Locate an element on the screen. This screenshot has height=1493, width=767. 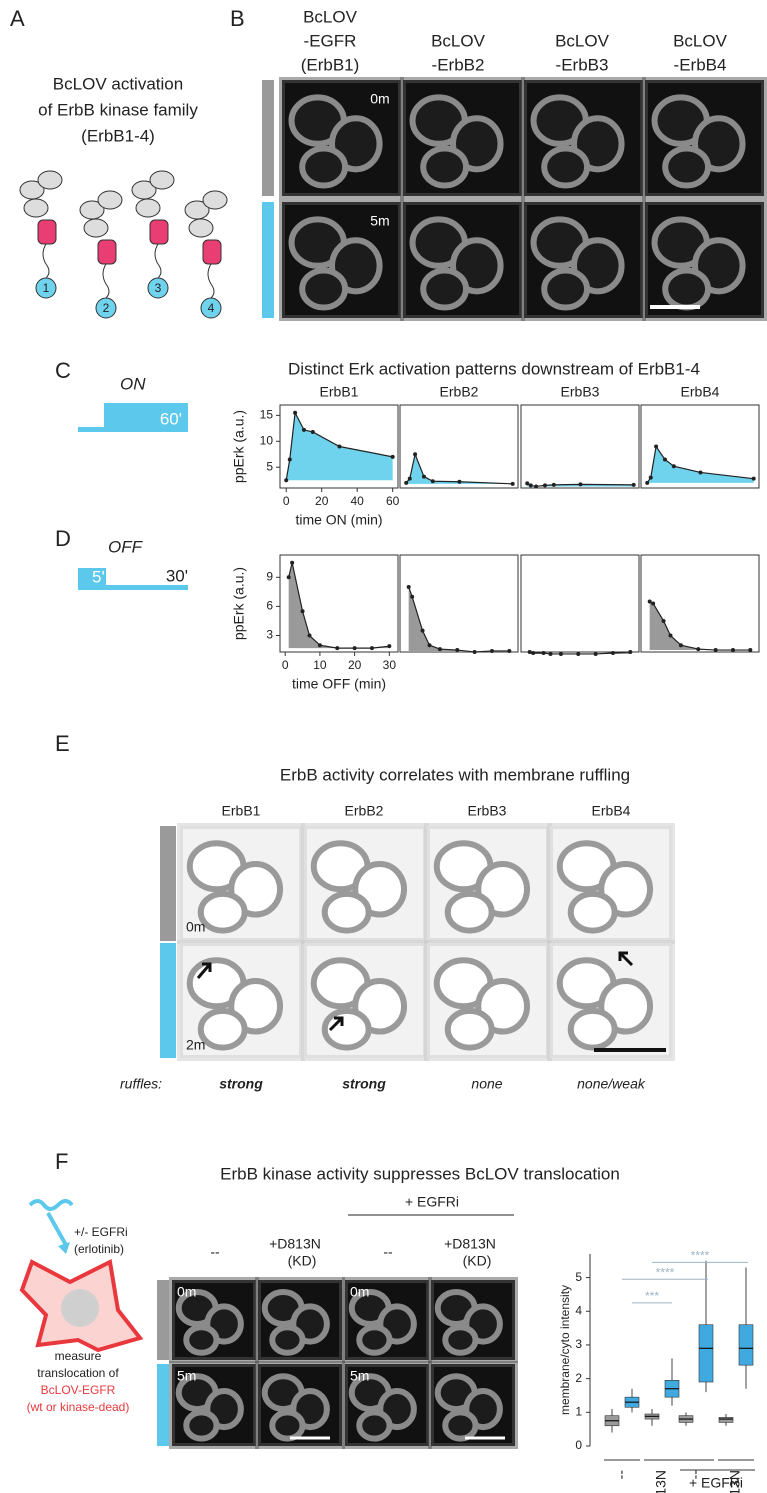
y-tick-label: 3 is located at coordinates (269, 635).